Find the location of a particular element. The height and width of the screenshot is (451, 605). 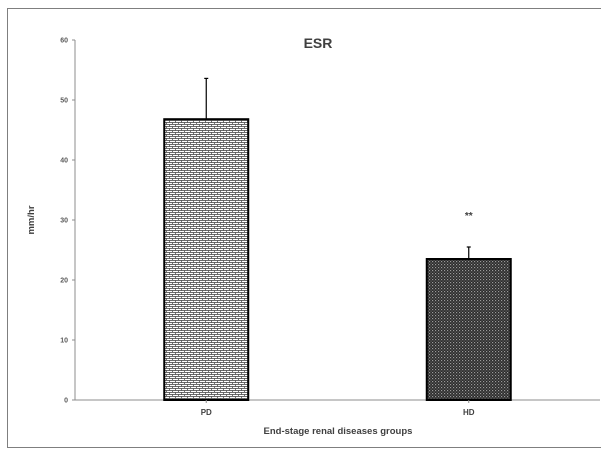

y-tick-labels: 0 10 20 30 40 50 60 is located at coordinates (67, 221).